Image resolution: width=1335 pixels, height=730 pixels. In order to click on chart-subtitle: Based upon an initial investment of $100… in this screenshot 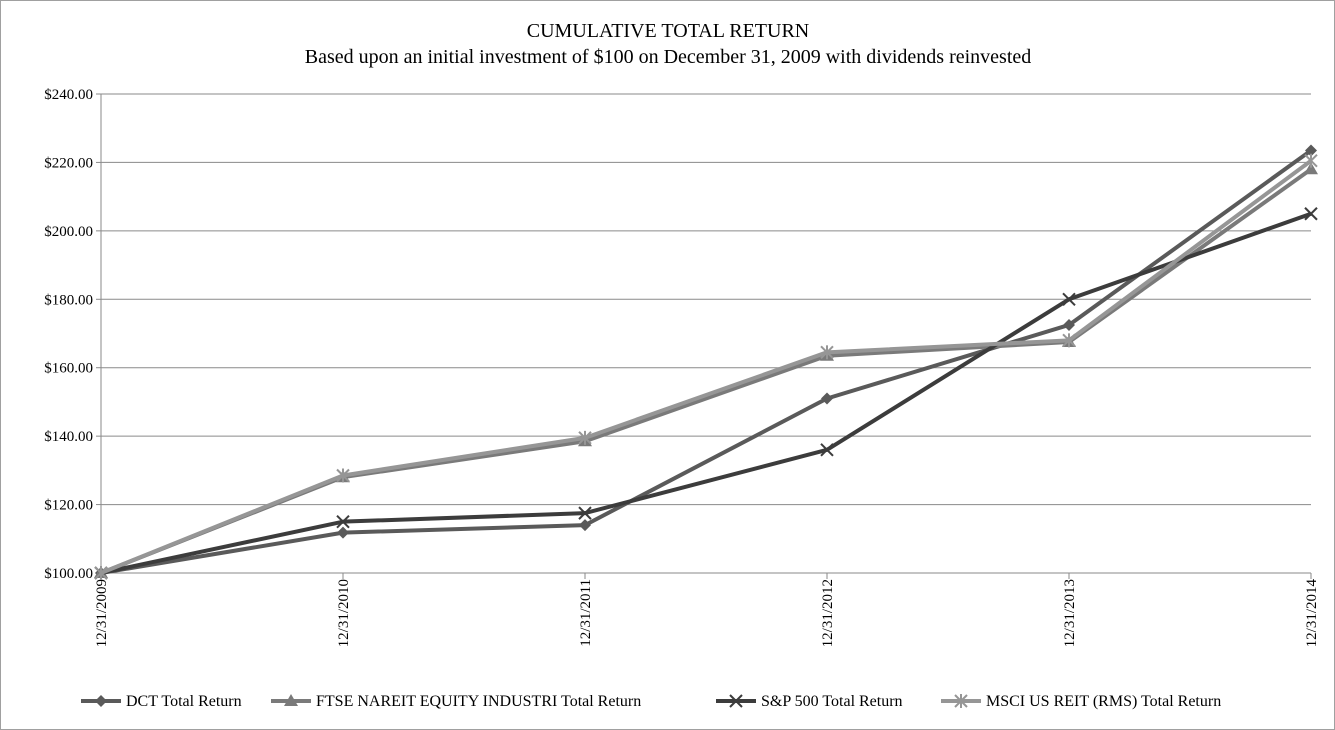, I will do `click(668, 57)`.